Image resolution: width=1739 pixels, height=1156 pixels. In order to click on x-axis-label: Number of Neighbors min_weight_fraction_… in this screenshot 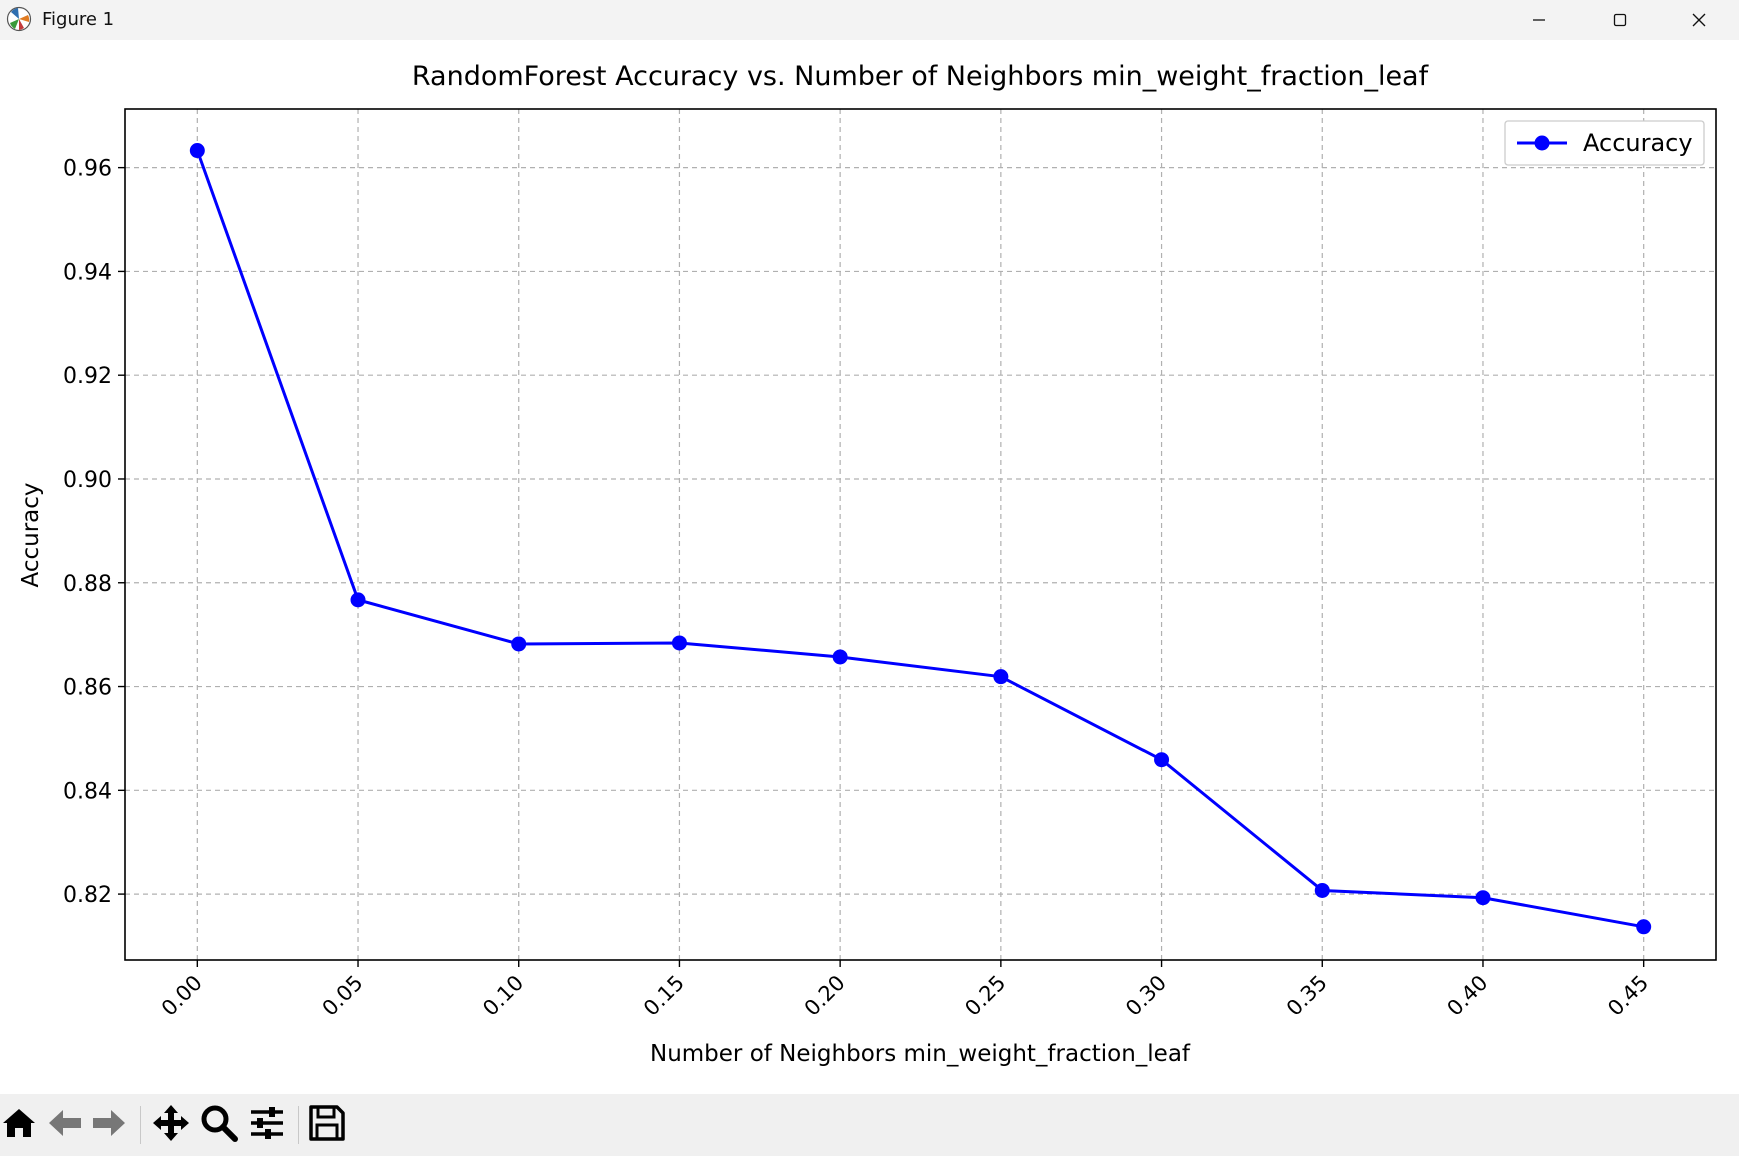, I will do `click(920, 1054)`.